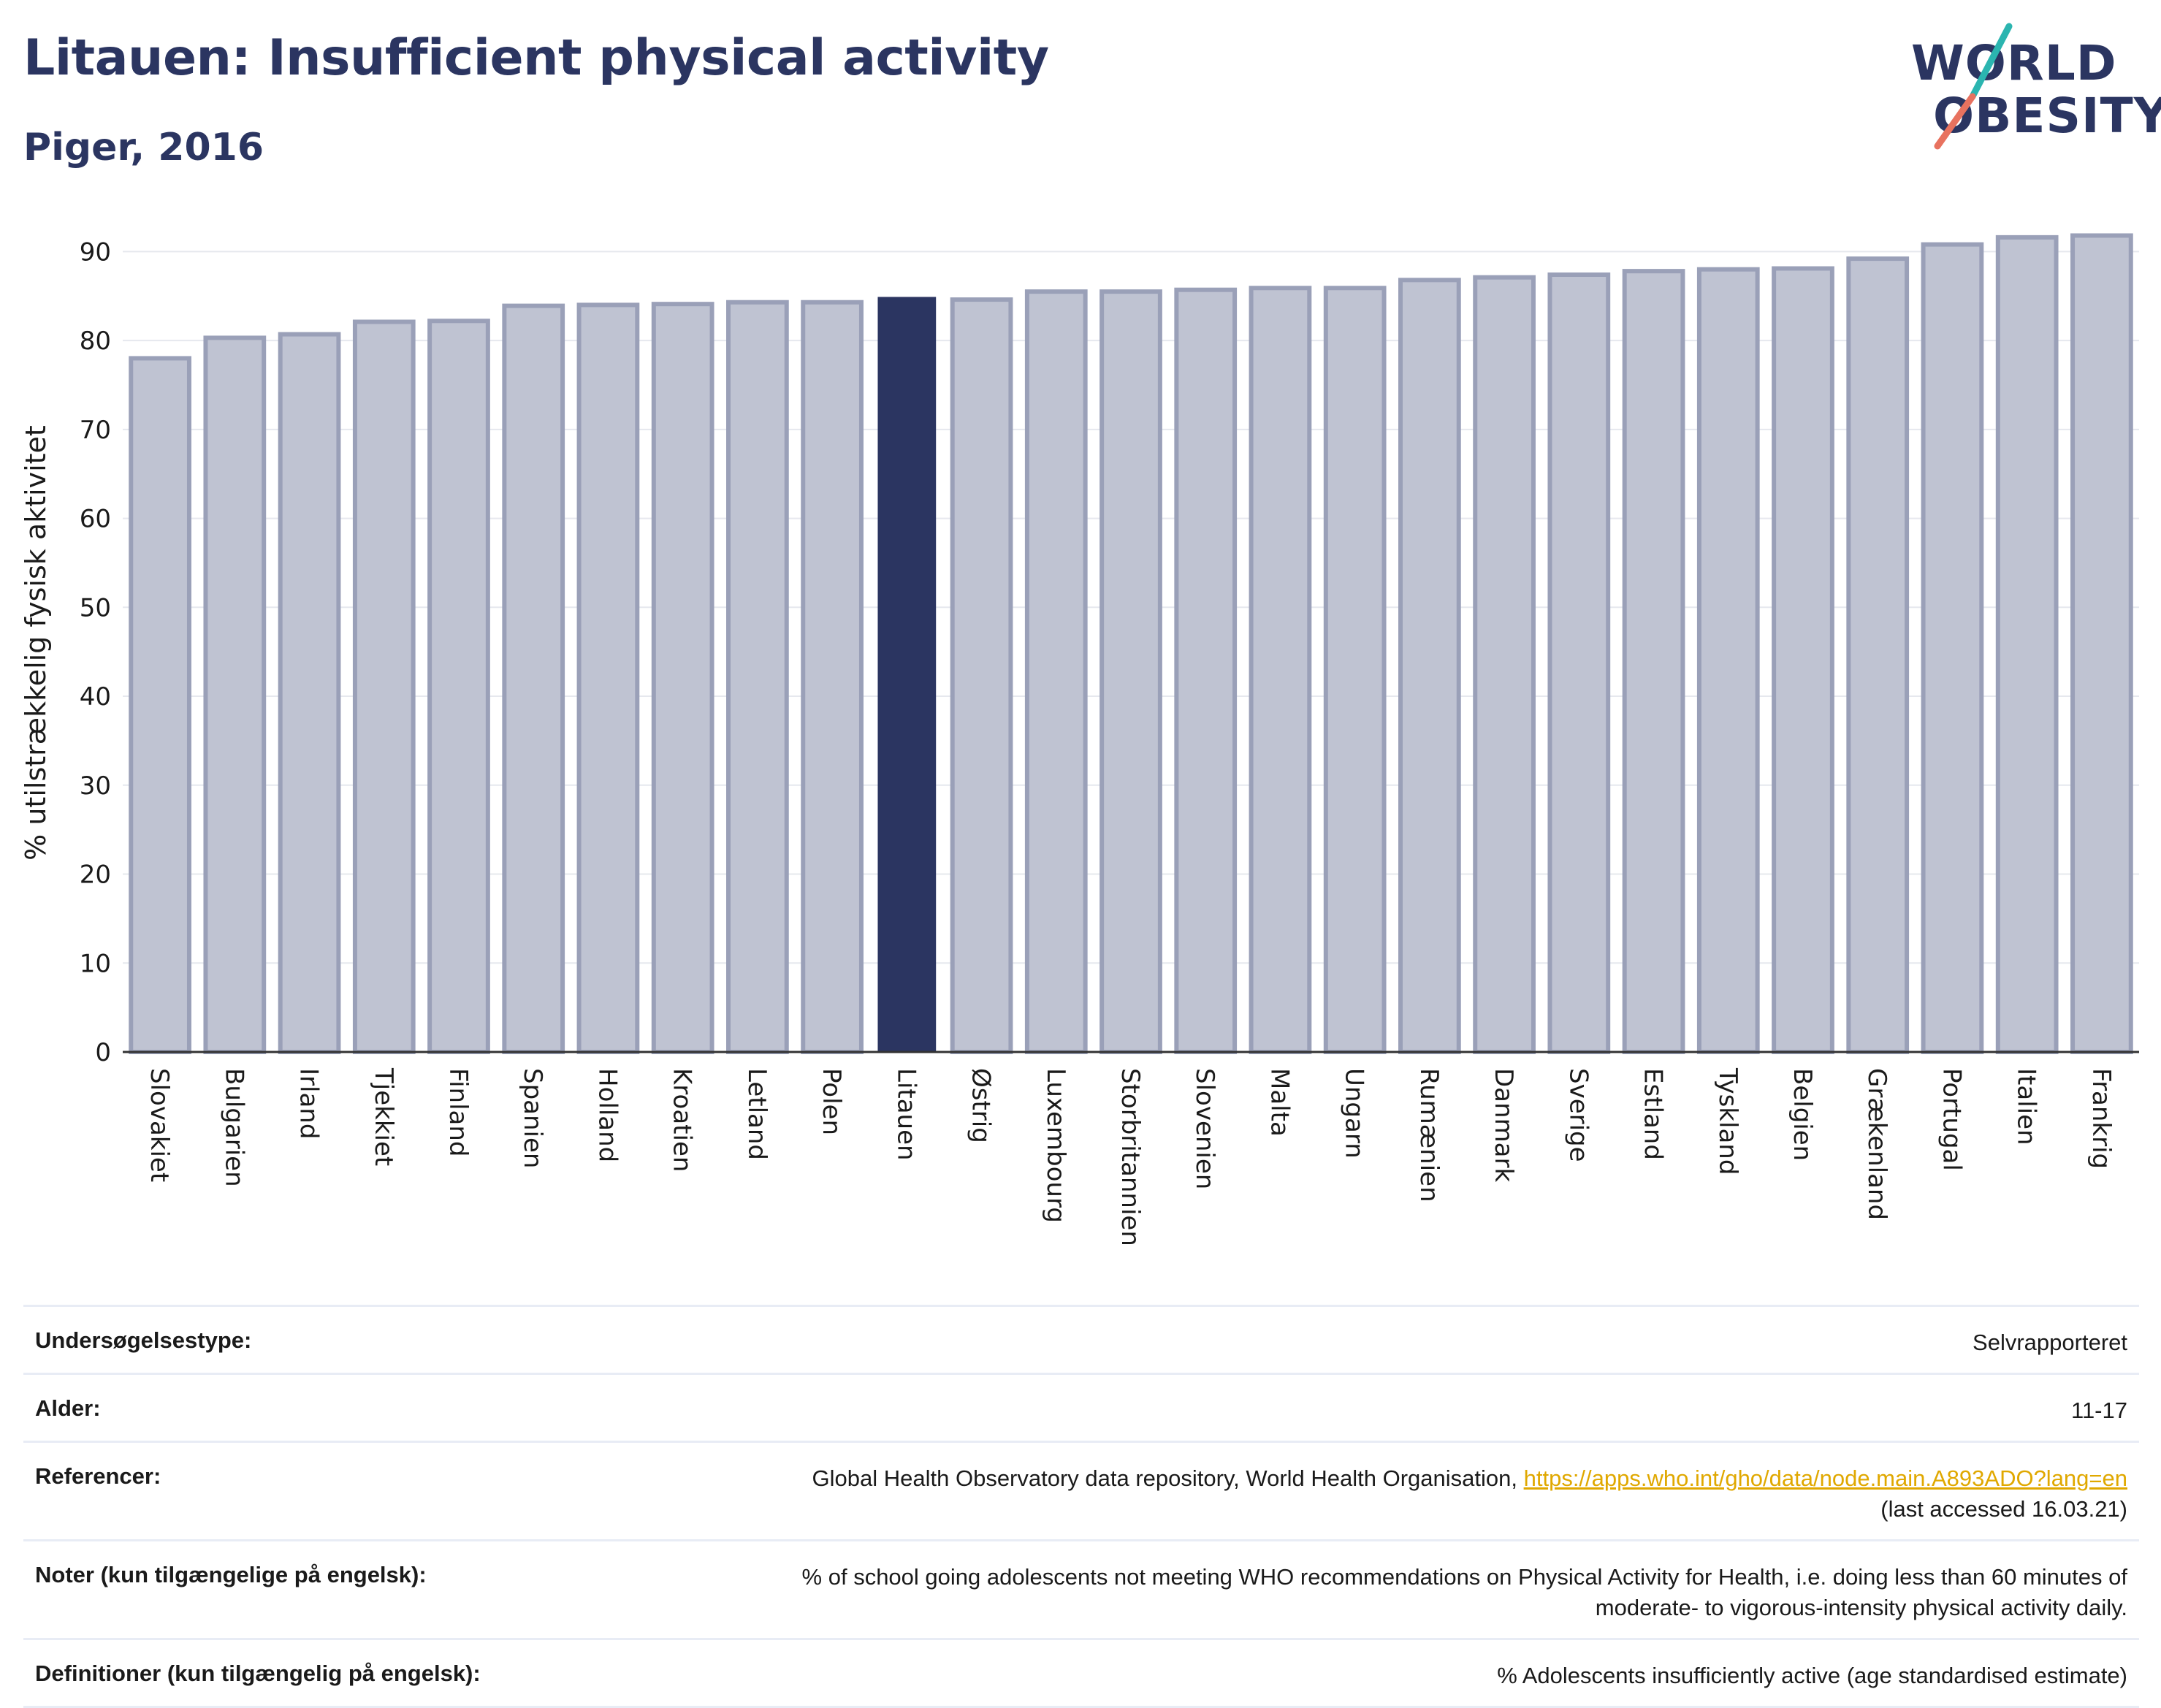 The height and width of the screenshot is (1708, 2161). Describe the element at coordinates (2099, 1410) in the screenshot. I see `meta-value: 11-17` at that location.